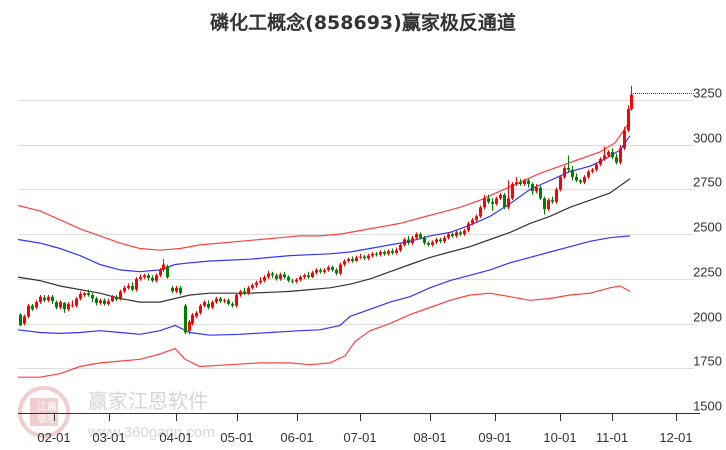 The image size is (726, 450). What do you see at coordinates (363, 23) in the screenshot?
I see `chart-title: 磷化工概念(858693)赢家极反通道` at bounding box center [363, 23].